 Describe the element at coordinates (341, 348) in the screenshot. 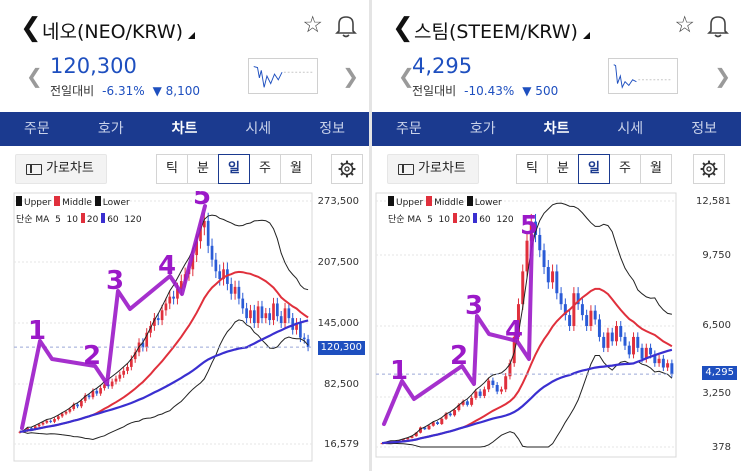

I see `current-price-box: 120,300` at that location.